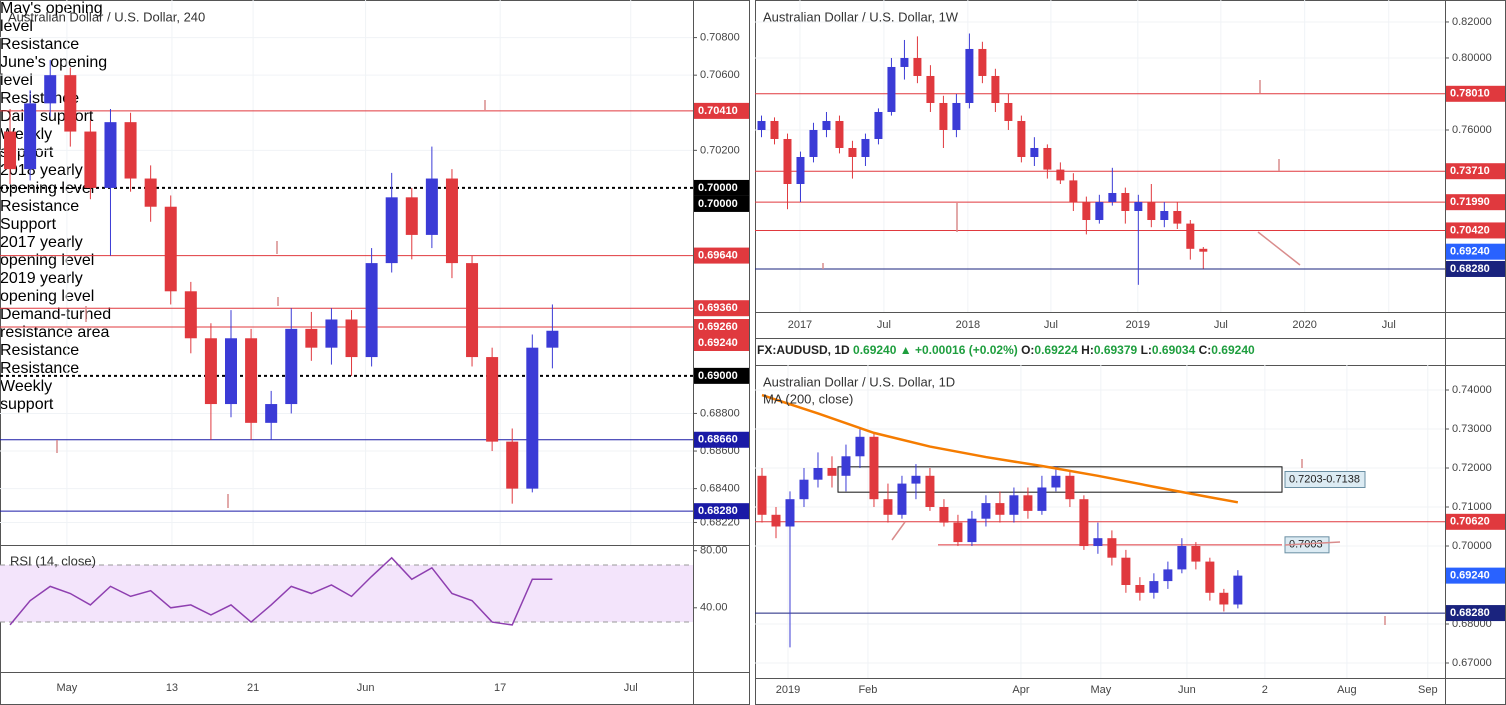  I want to click on up-arrow: ▲, so click(905, 350).